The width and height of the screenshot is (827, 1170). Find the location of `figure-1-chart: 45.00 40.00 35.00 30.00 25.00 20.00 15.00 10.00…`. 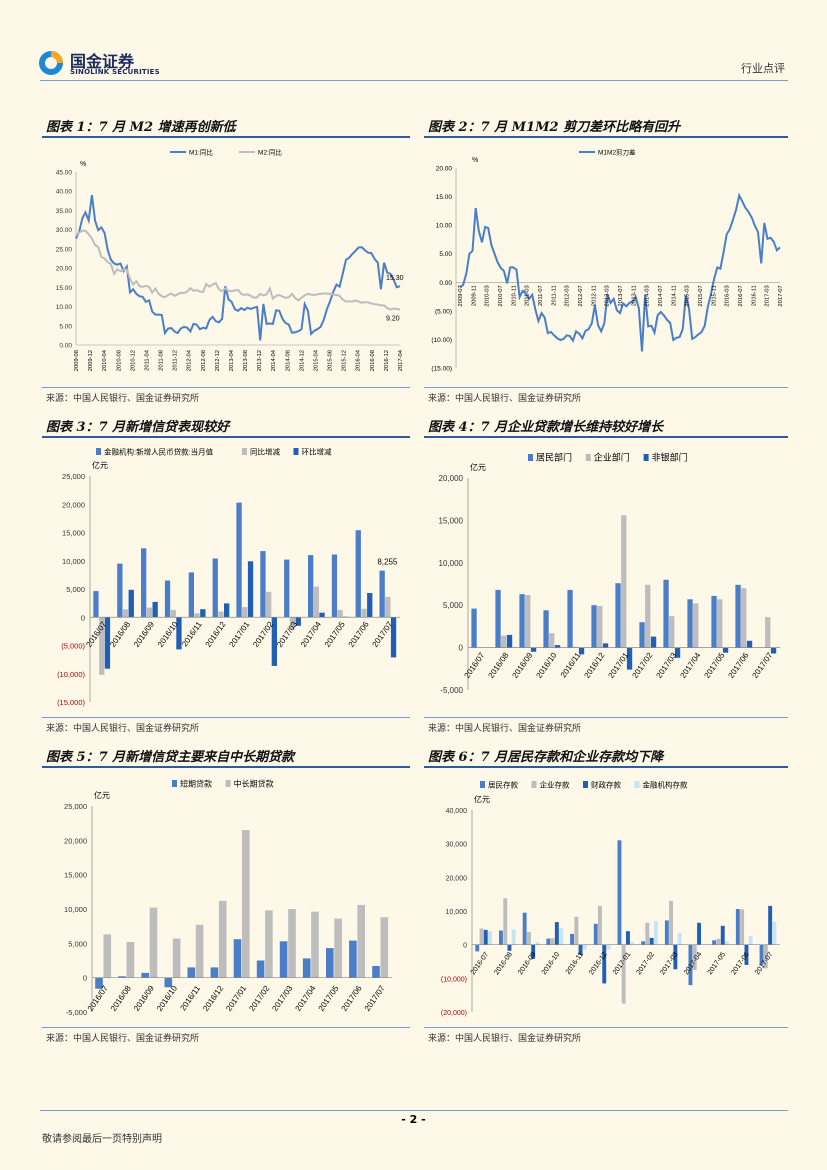

figure-1-chart: 45.00 40.00 35.00 30.00 25.00 20.00 15.00 10.00… is located at coordinates (230, 260).